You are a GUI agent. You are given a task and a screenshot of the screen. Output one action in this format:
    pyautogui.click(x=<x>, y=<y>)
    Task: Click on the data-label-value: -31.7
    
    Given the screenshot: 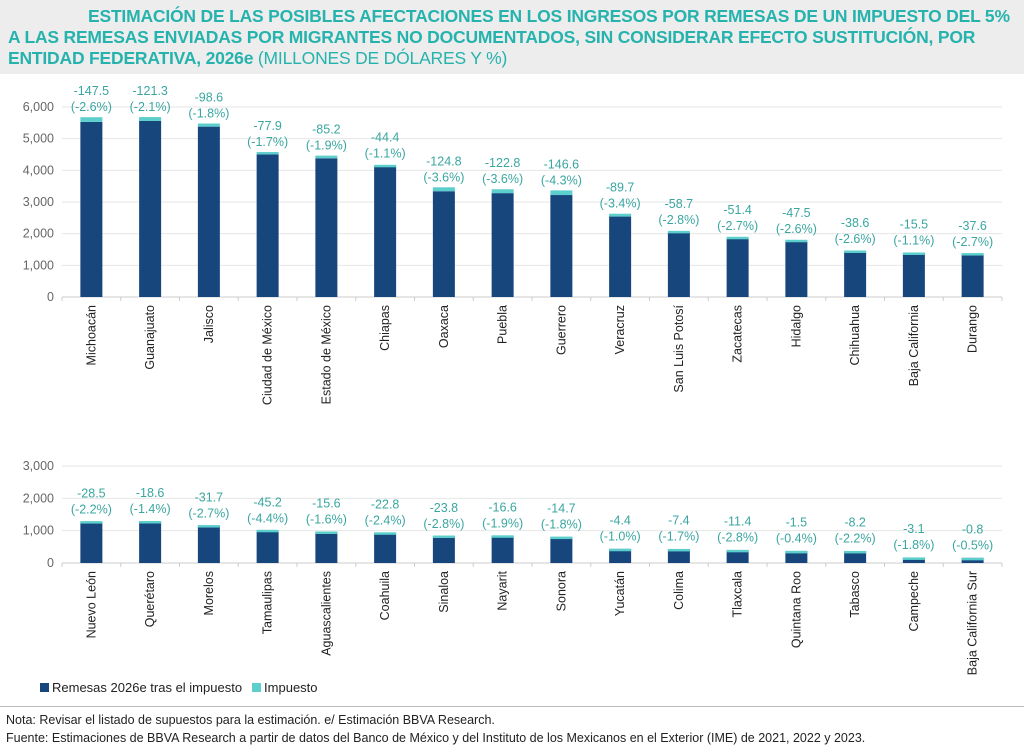 What is the action you would take?
    pyautogui.click(x=209, y=498)
    